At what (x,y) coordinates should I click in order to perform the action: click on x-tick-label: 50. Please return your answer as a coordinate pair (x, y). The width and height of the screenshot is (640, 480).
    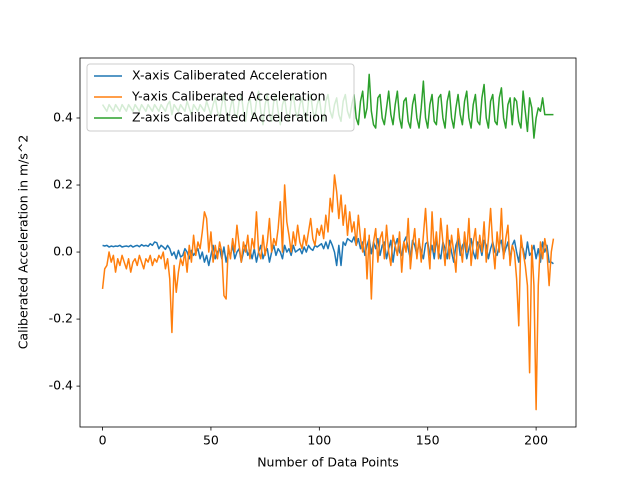
    Looking at the image, I should click on (211, 440).